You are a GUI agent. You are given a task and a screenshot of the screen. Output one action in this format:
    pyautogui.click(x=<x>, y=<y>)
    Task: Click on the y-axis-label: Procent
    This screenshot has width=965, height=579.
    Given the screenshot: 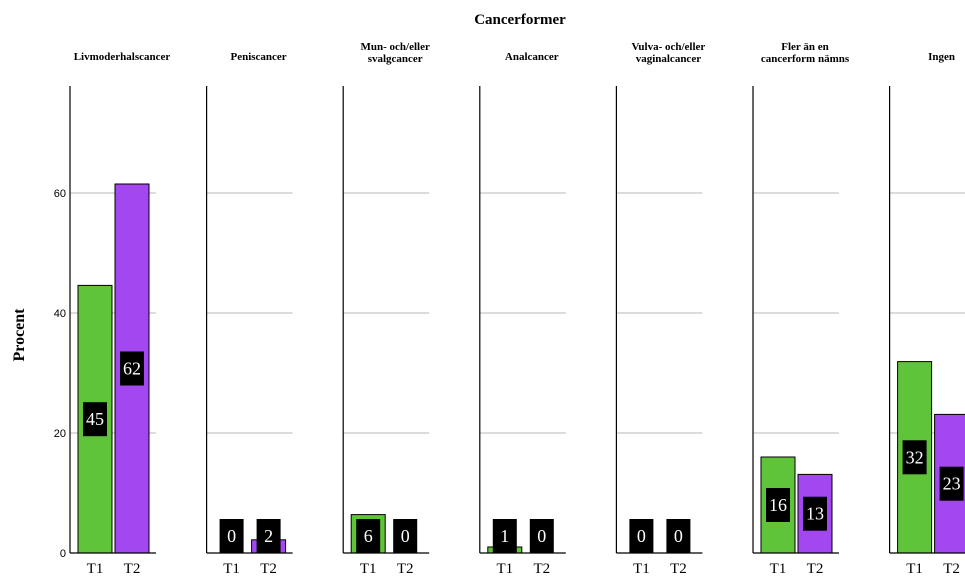 What is the action you would take?
    pyautogui.click(x=19, y=335)
    